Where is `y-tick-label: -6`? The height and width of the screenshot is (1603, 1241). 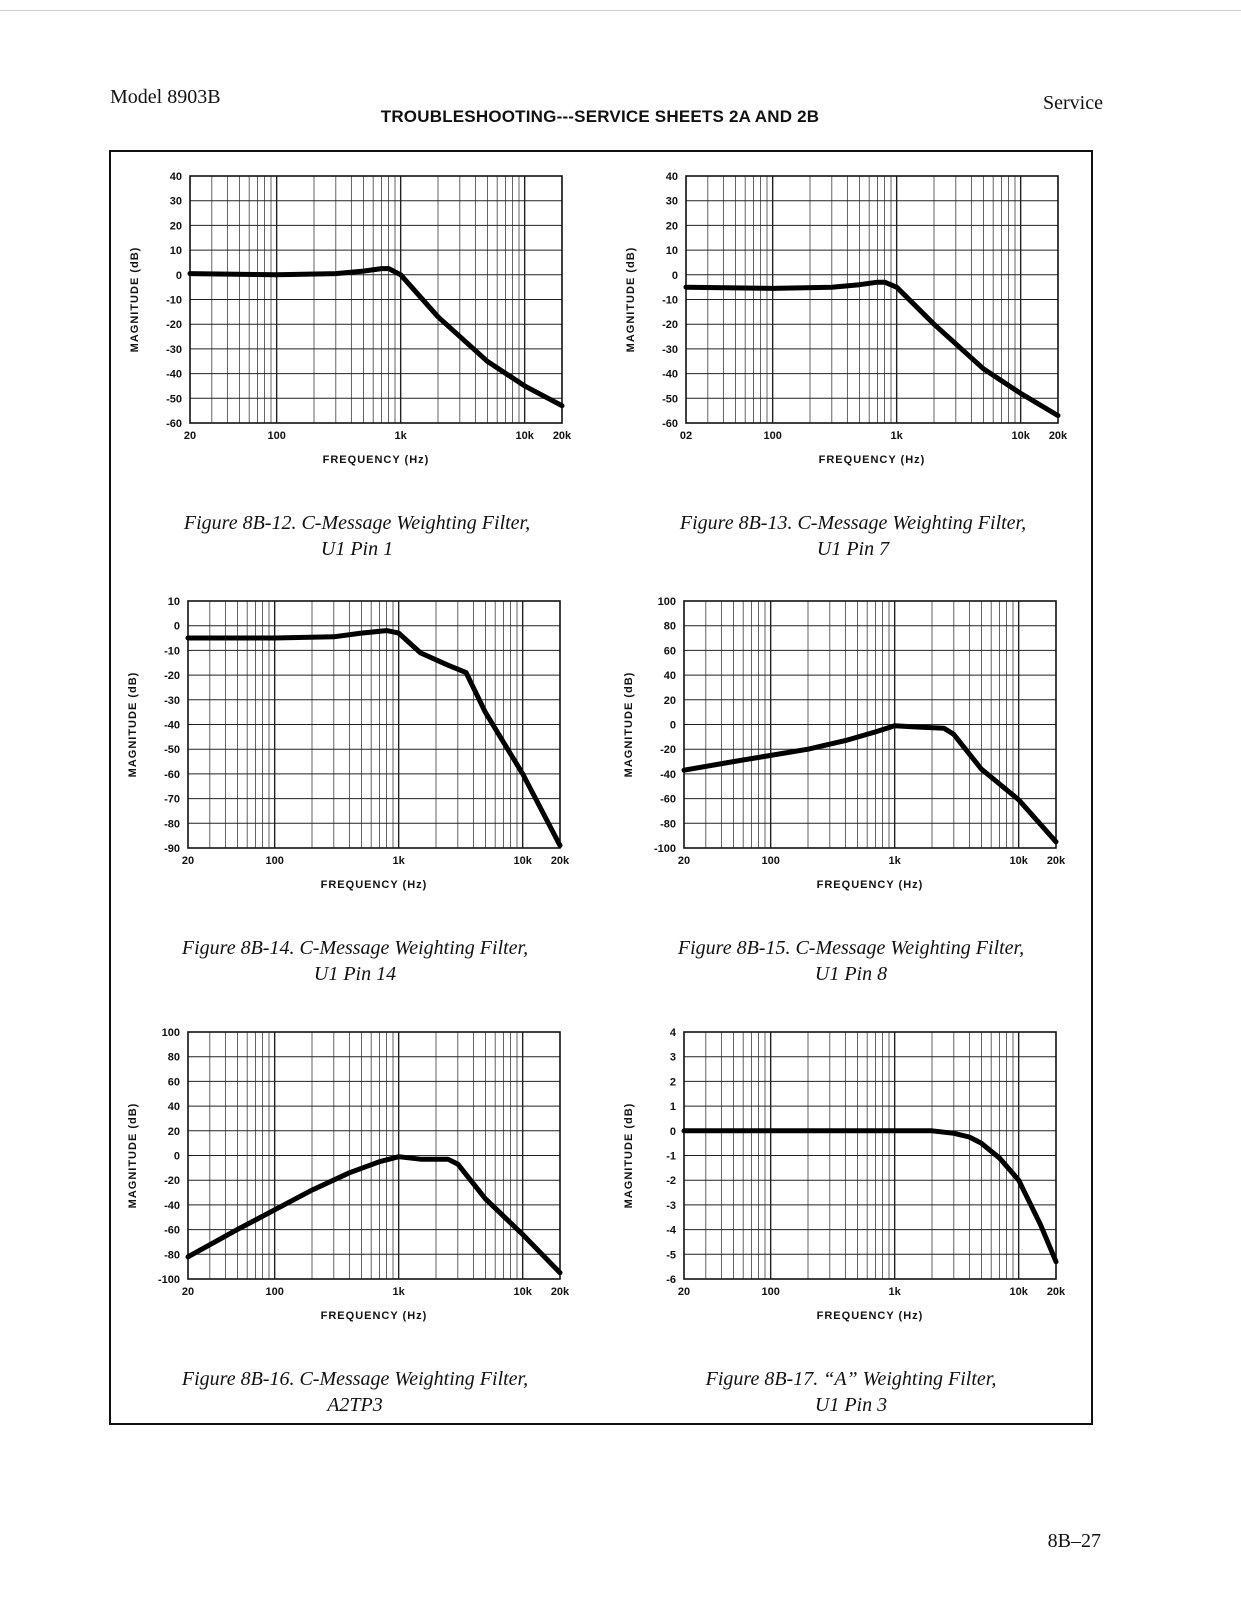
y-tick-label: -6 is located at coordinates (671, 1280).